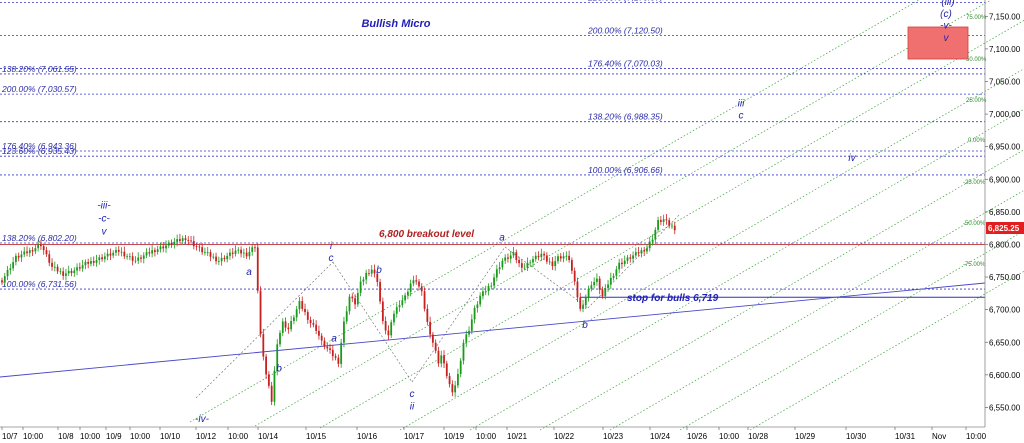  What do you see at coordinates (268, 436) in the screenshot?
I see `x-tick-label-9: 10/14` at bounding box center [268, 436].